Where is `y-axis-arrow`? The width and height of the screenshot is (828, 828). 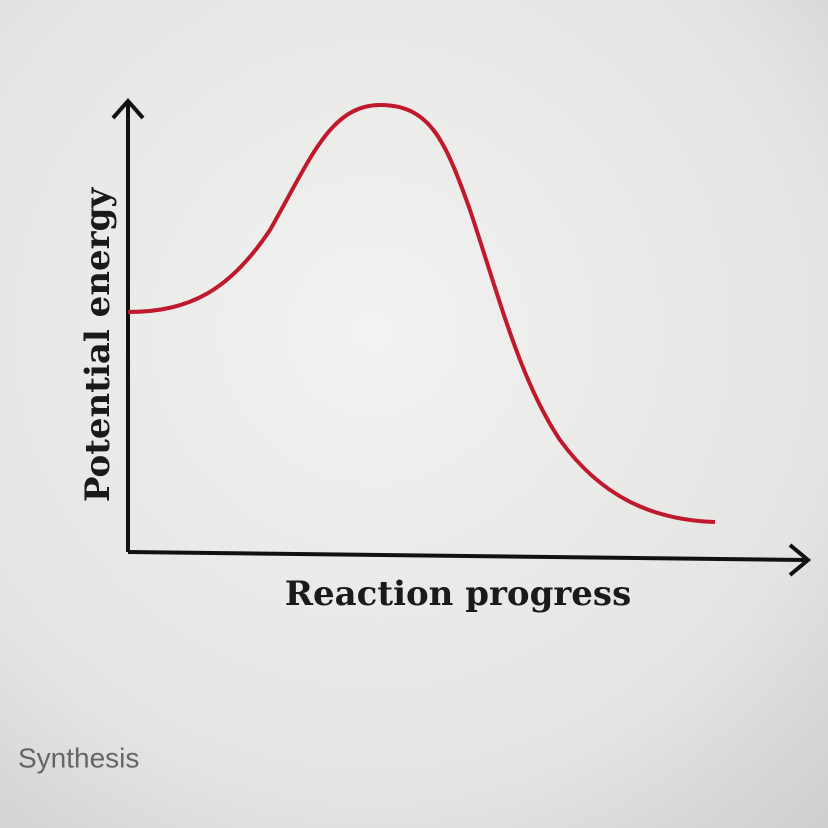 y-axis-arrow is located at coordinates (128, 108).